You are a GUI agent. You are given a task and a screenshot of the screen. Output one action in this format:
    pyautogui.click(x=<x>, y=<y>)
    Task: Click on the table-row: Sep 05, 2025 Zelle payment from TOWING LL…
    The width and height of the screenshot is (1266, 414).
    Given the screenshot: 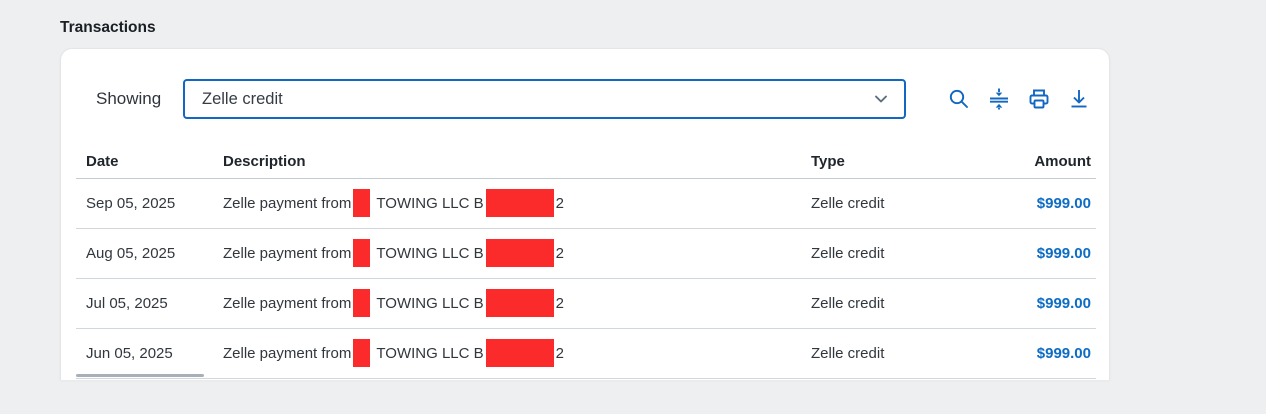 What is the action you would take?
    pyautogui.click(x=586, y=203)
    